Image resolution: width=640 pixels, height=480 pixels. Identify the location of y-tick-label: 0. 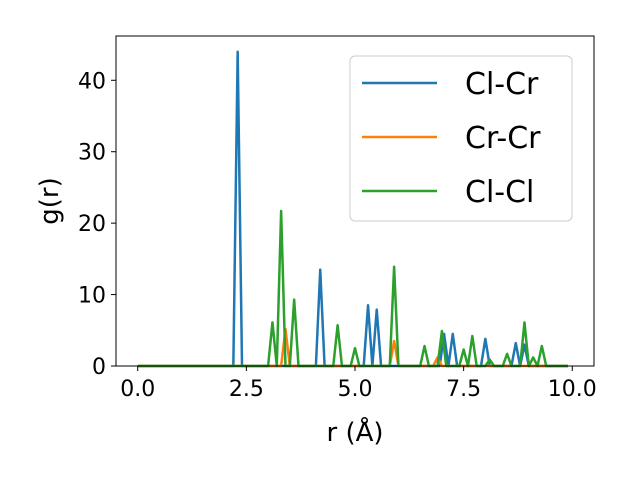
(99, 367).